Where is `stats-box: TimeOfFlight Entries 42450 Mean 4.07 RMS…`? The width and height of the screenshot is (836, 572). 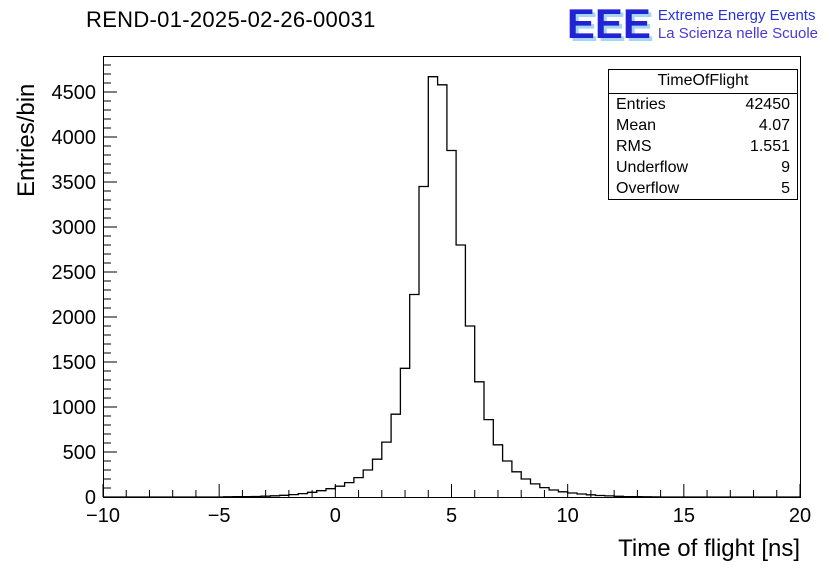 stats-box: TimeOfFlight Entries 42450 Mean 4.07 RMS… is located at coordinates (703, 134).